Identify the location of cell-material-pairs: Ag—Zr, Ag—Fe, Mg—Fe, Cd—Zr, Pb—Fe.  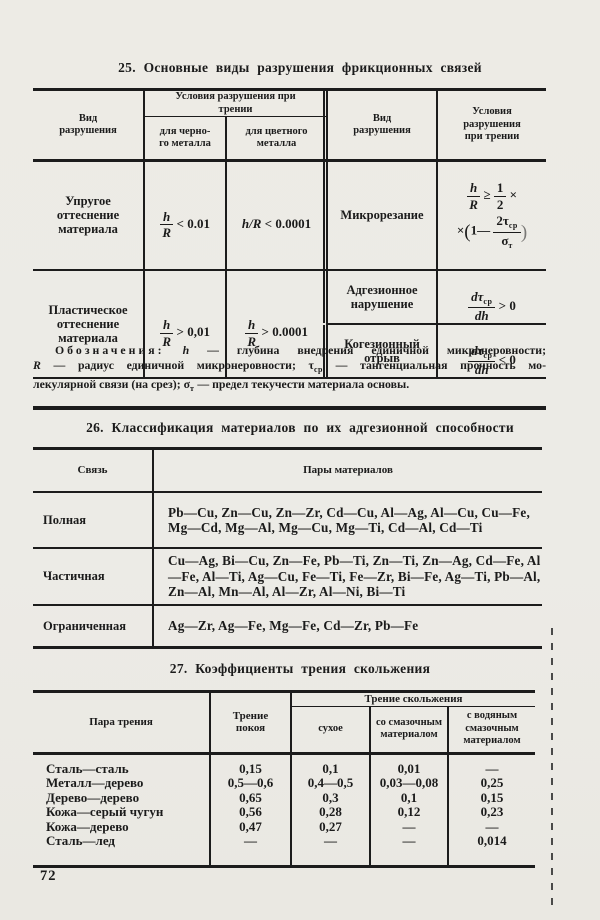
(347, 627).